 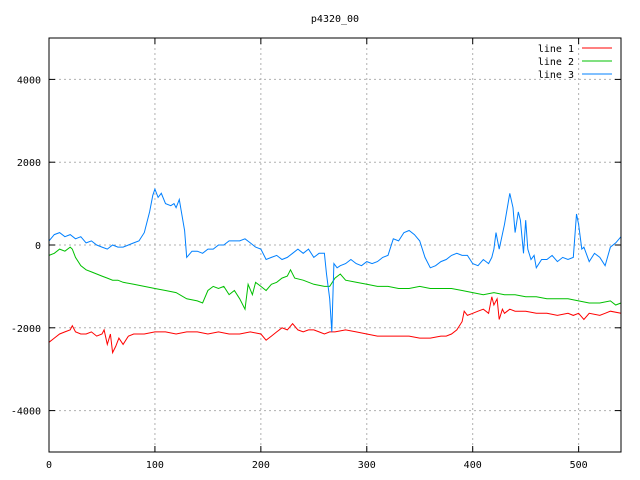 I want to click on legend-label: line 3, so click(x=556, y=75).